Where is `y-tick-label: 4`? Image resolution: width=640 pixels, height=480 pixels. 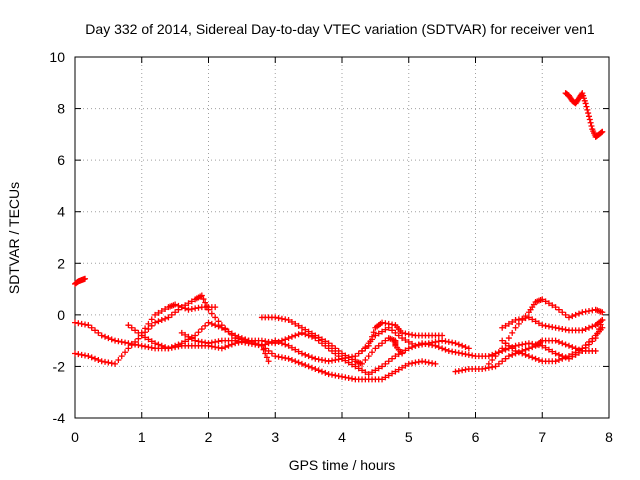 y-tick-label: 4 is located at coordinates (61, 212).